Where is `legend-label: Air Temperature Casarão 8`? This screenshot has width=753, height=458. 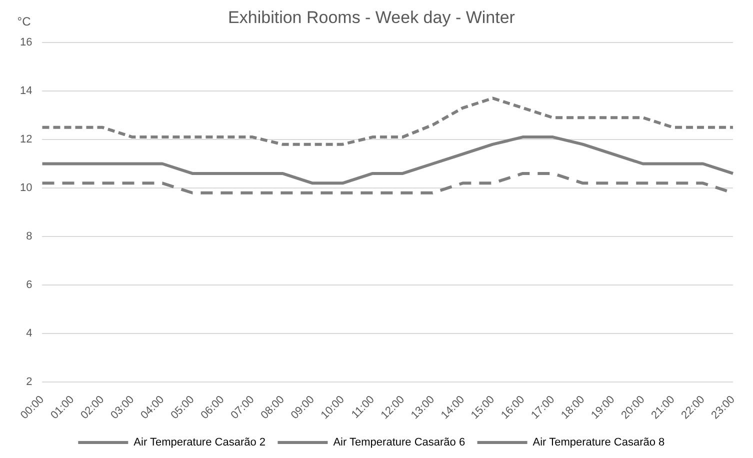 legend-label: Air Temperature Casarão 8 is located at coordinates (598, 442).